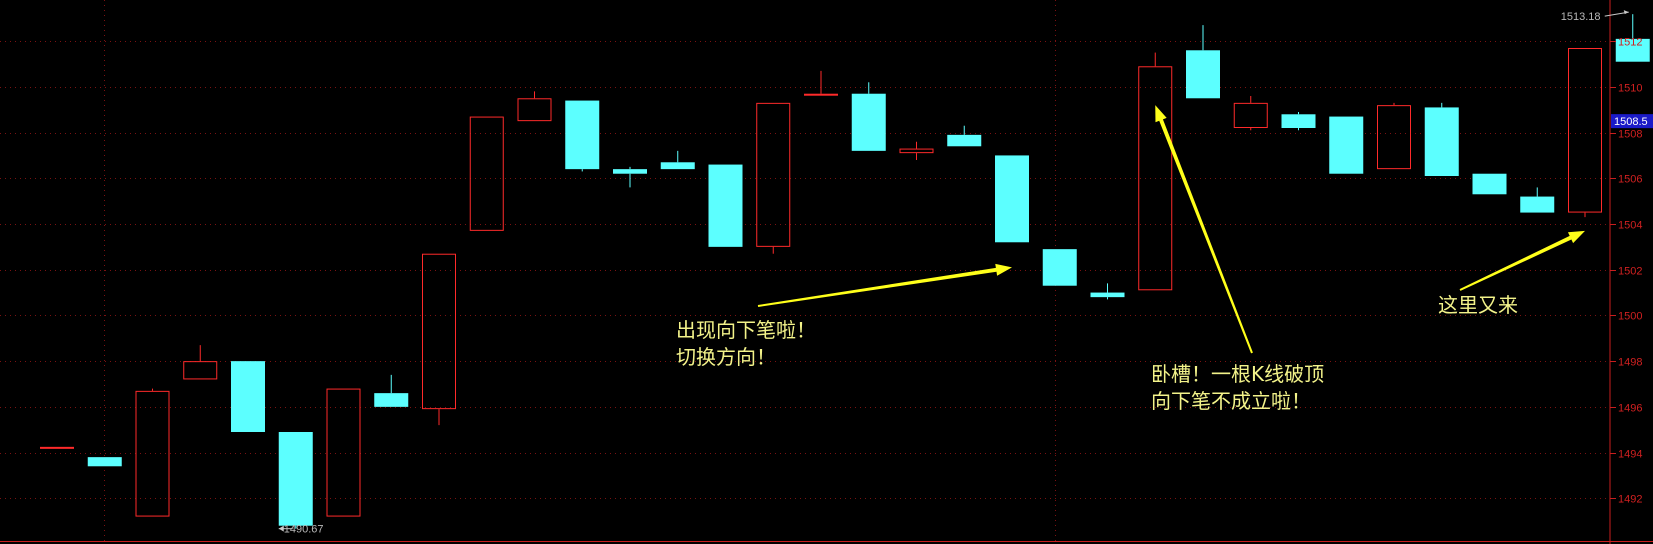  I want to click on y-tick-label: 1498, so click(1630, 363).